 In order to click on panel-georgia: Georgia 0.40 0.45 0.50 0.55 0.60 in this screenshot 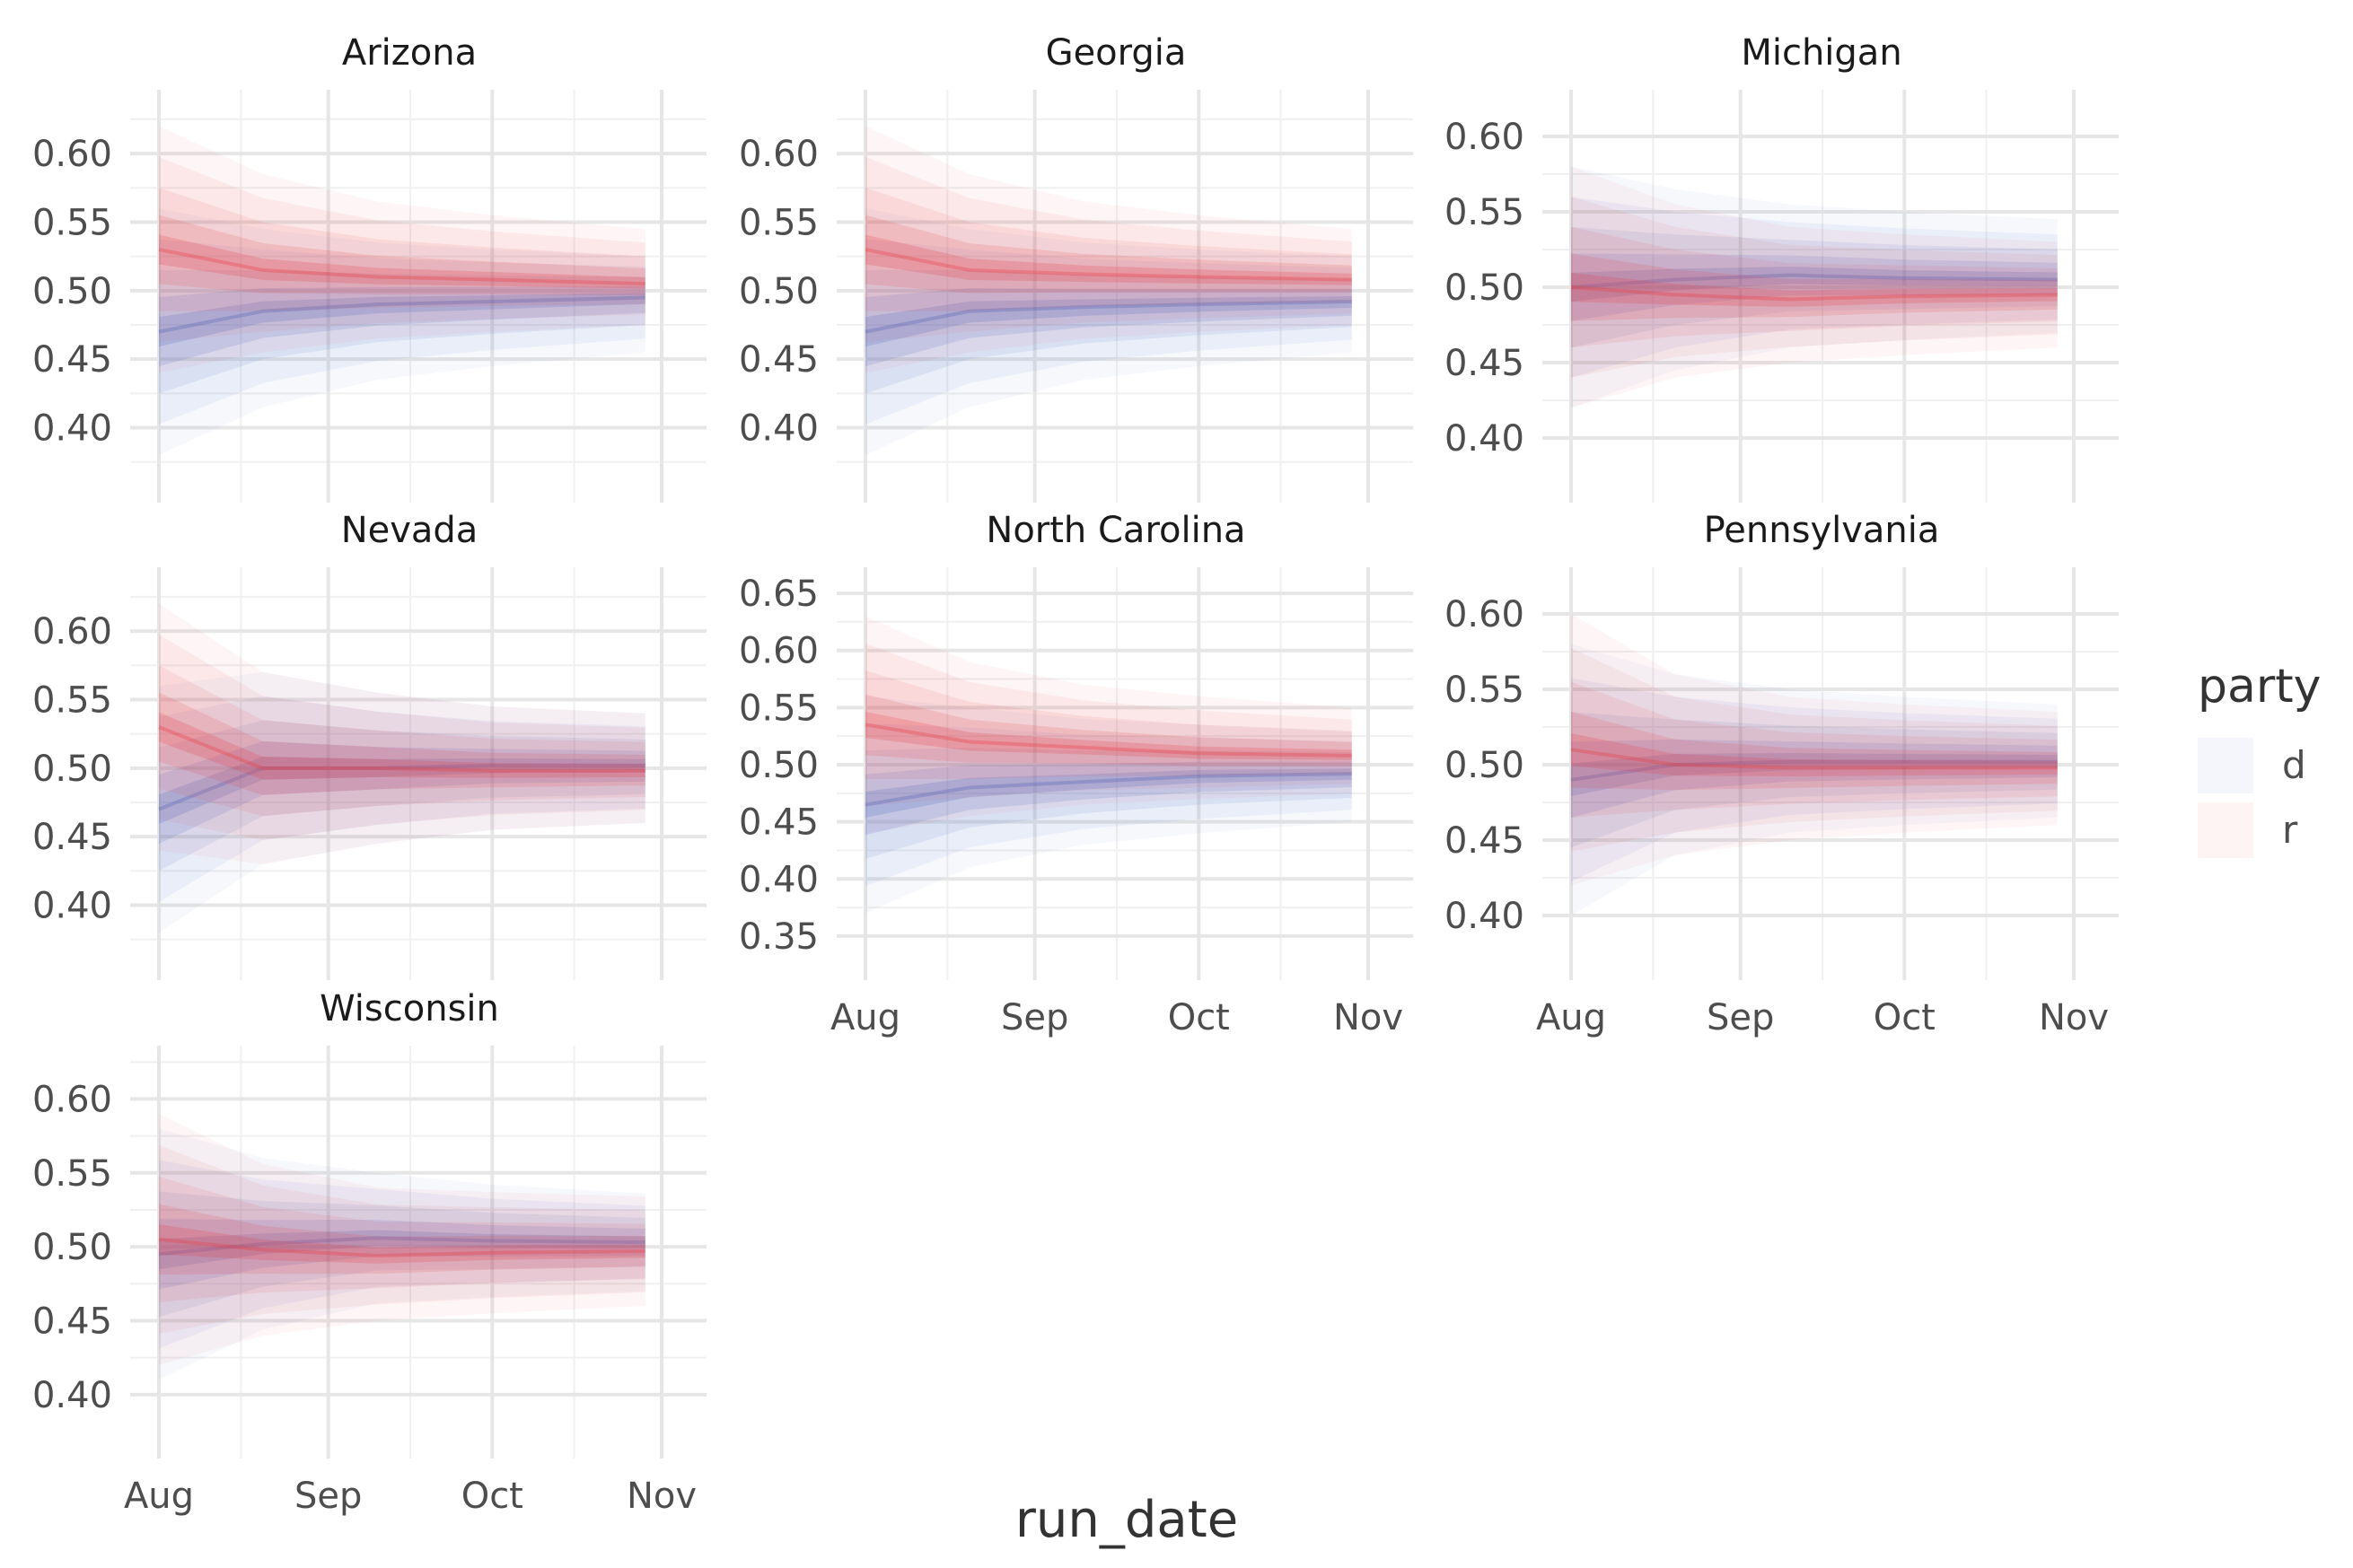, I will do `click(1076, 267)`.